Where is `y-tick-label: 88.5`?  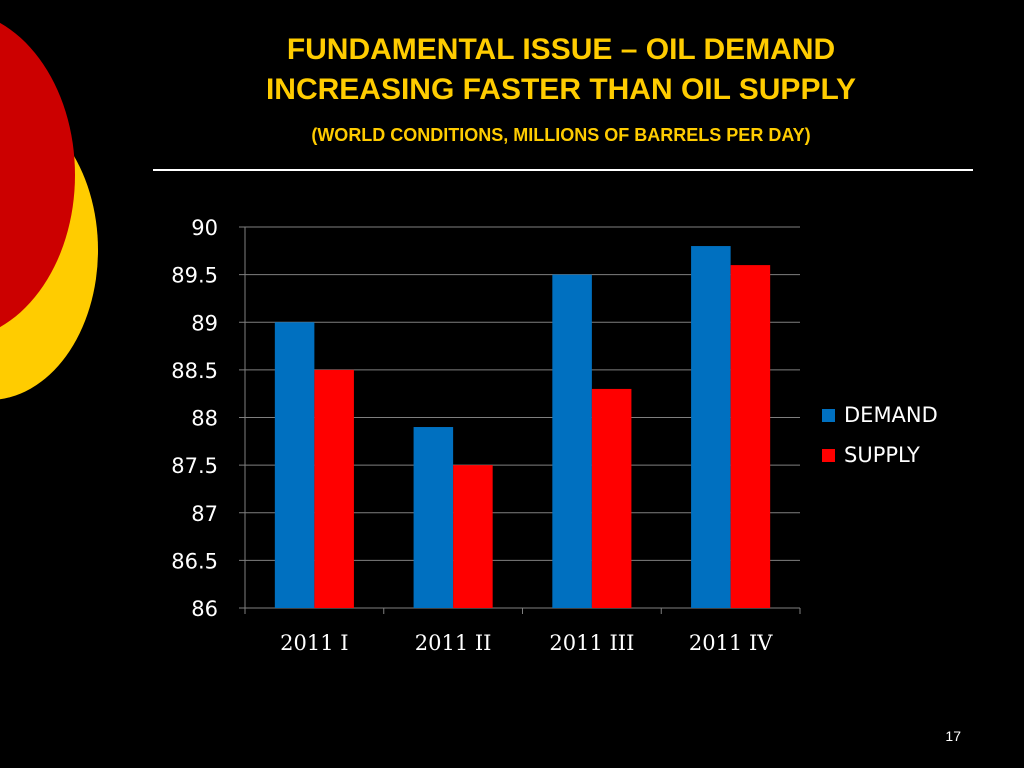 y-tick-label: 88.5 is located at coordinates (194, 371).